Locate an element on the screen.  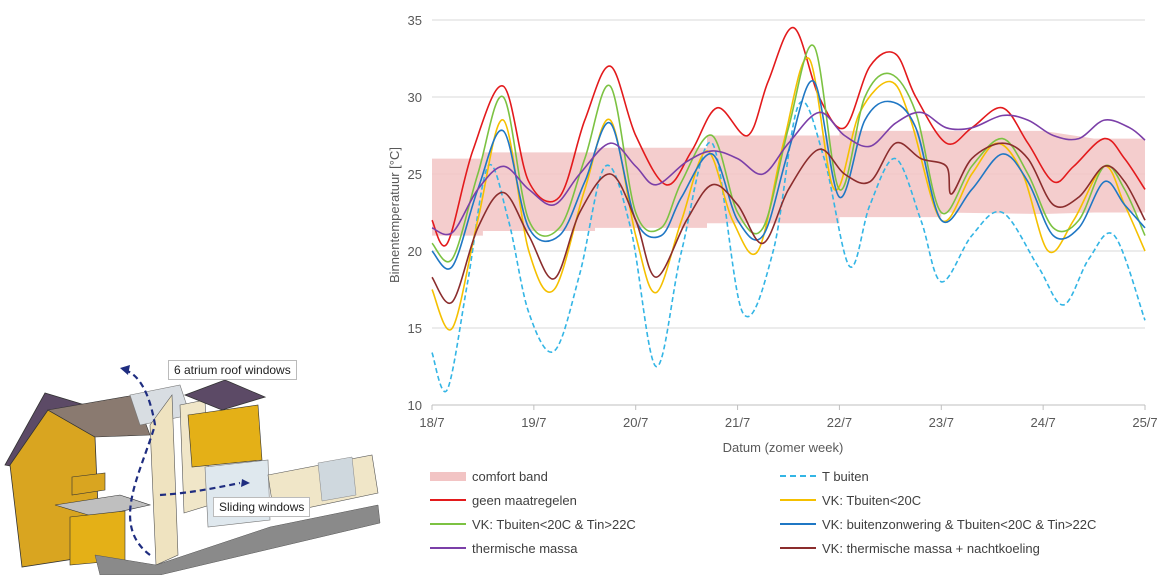
legend-item-3: VK: Tbuiten<20C is located at coordinates (850, 500).